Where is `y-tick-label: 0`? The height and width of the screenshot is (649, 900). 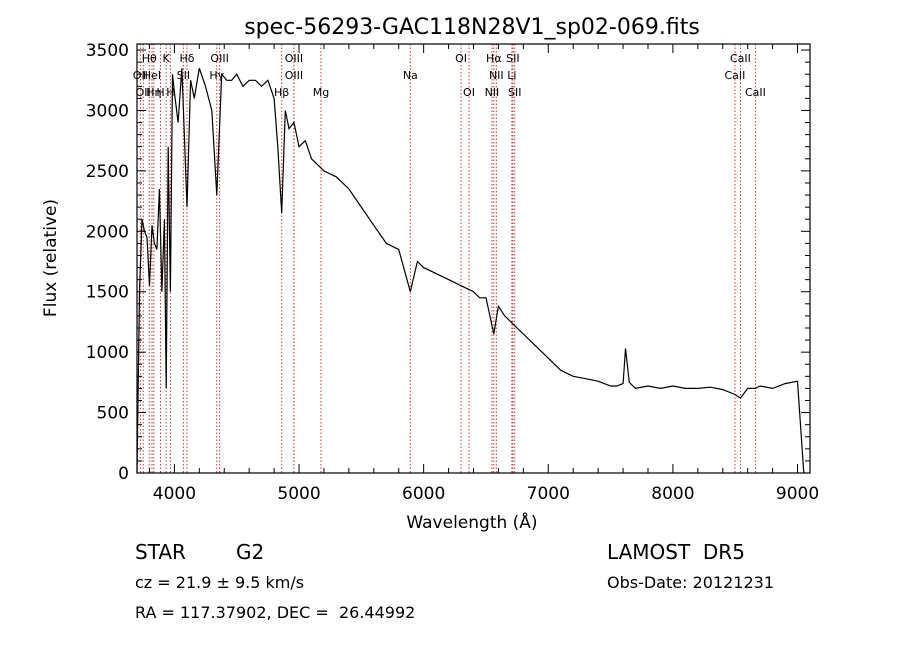
y-tick-label: 0 is located at coordinates (123, 474).